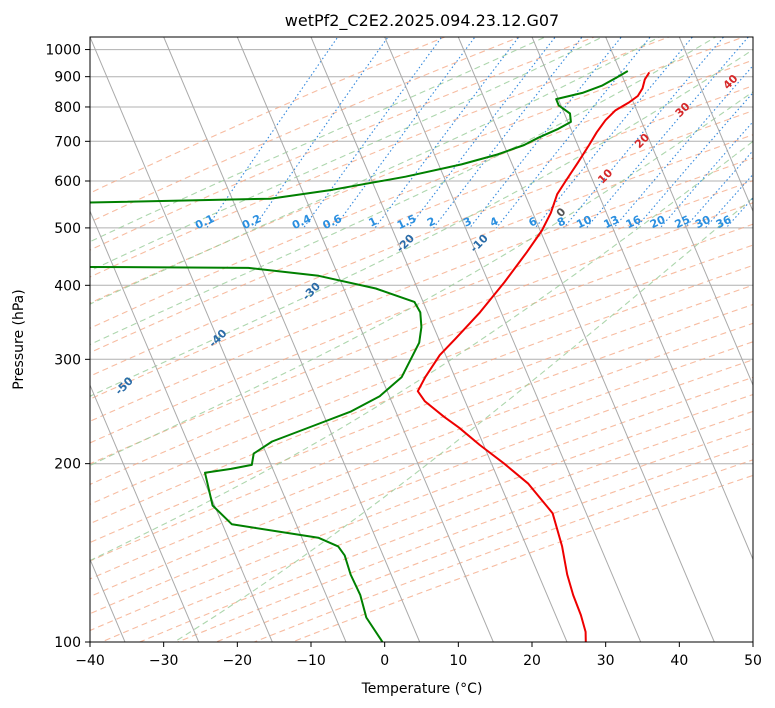 The height and width of the screenshot is (708, 775). I want to click on x-tick-label: 50, so click(753, 661).